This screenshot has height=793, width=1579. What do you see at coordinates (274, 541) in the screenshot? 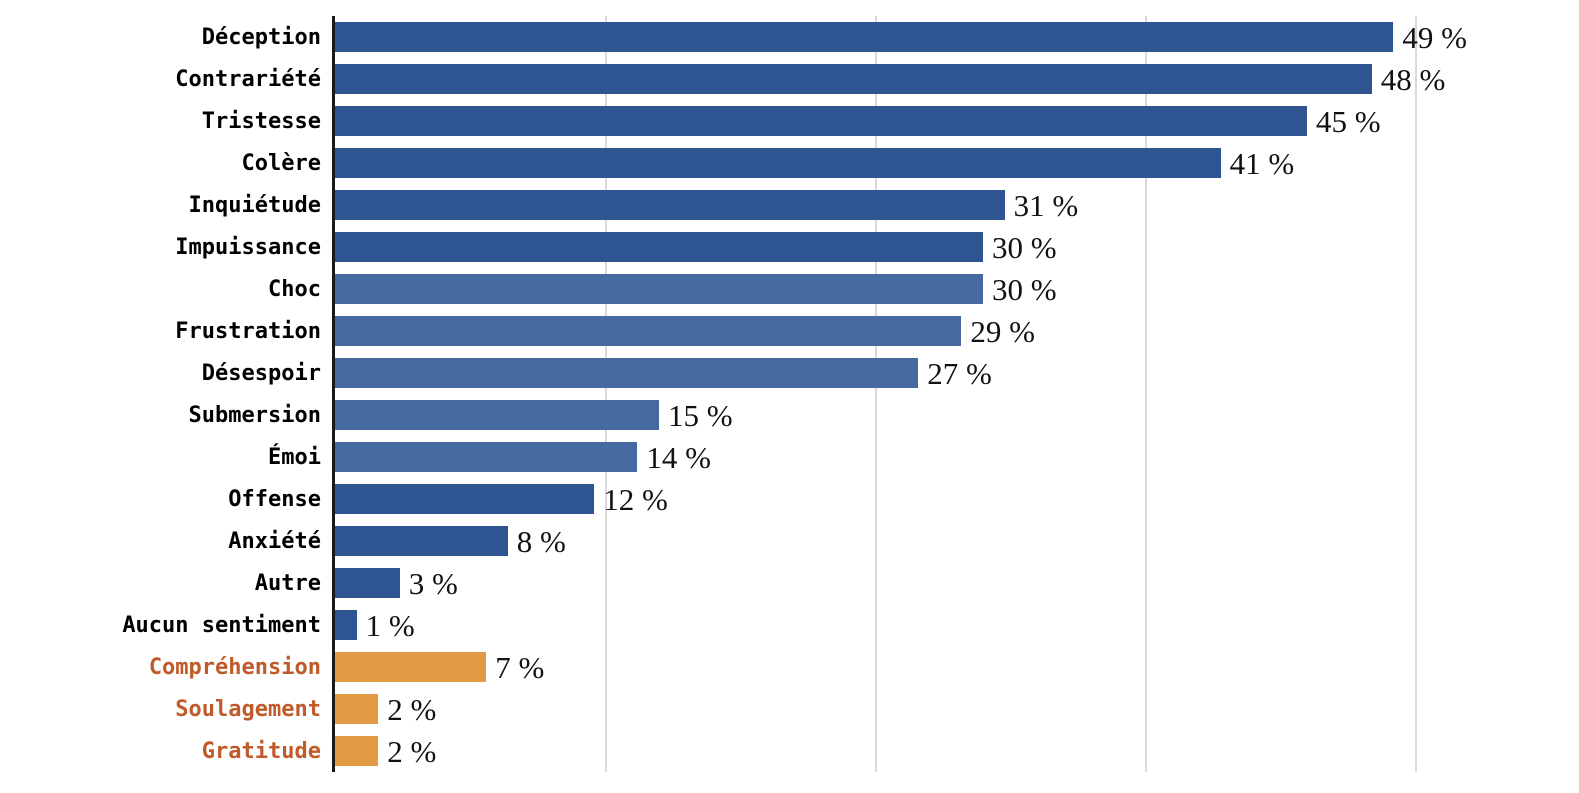
I see `category-label: Anxiété` at bounding box center [274, 541].